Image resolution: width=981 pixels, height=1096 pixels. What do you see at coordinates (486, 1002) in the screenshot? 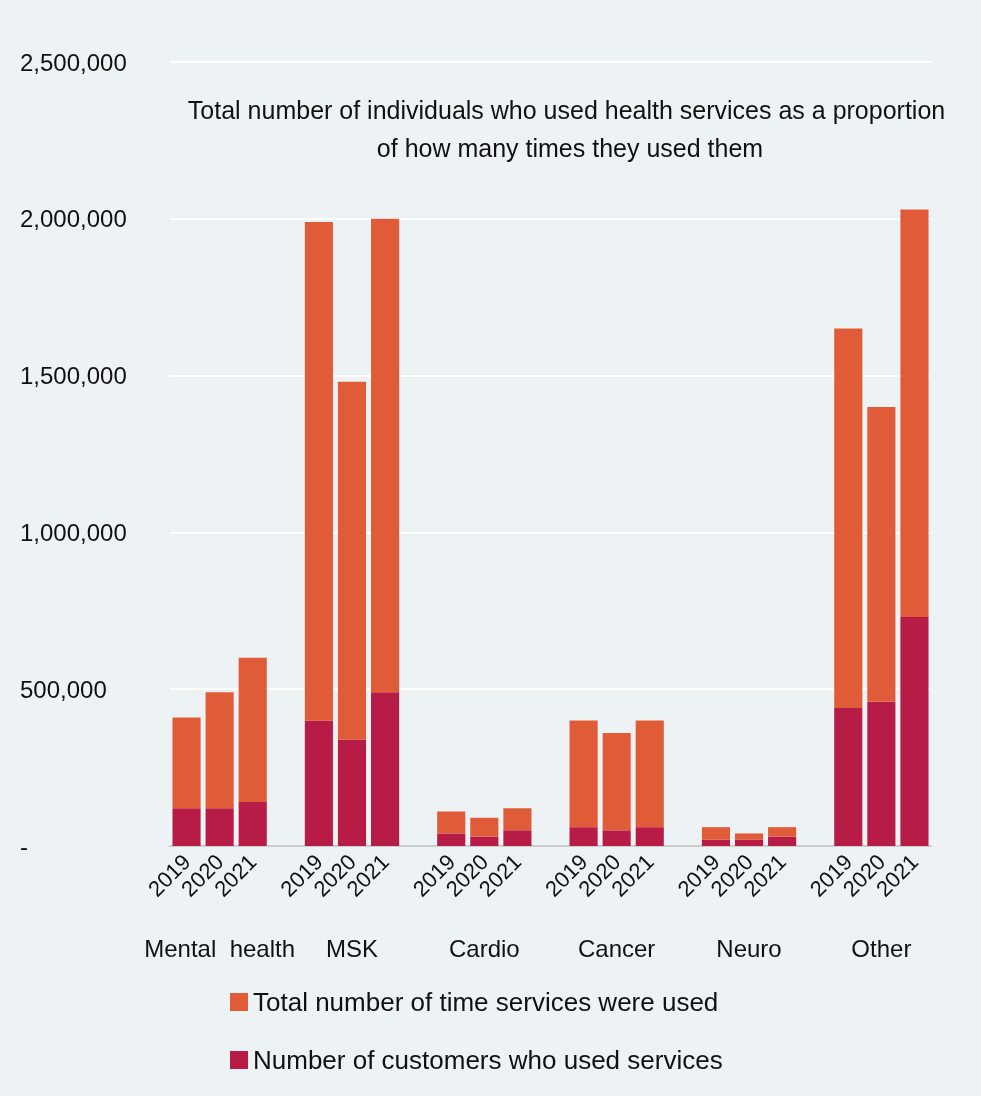
I see `legend-label: Total number of time services were used` at bounding box center [486, 1002].